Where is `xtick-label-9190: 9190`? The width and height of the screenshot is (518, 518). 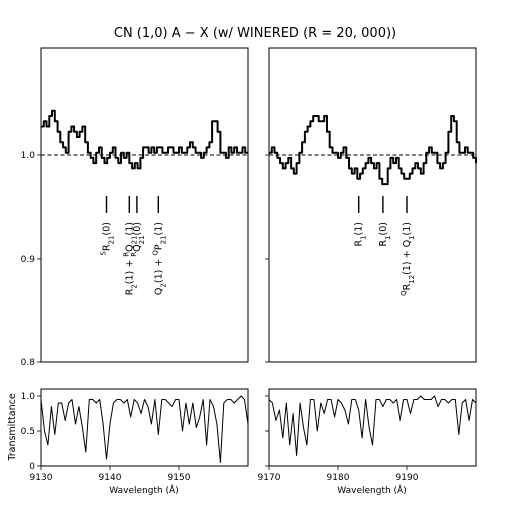
xtick-label-9190: 9190 is located at coordinates (407, 478).